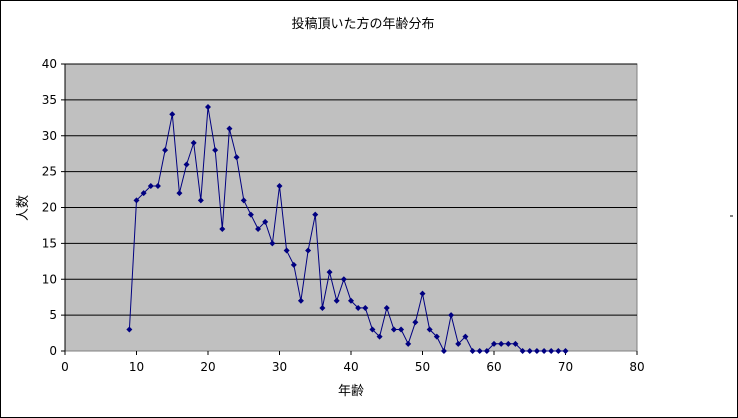 Image resolution: width=738 pixels, height=418 pixels. What do you see at coordinates (351, 391) in the screenshot?
I see `x-axis-label: 年齢` at bounding box center [351, 391].